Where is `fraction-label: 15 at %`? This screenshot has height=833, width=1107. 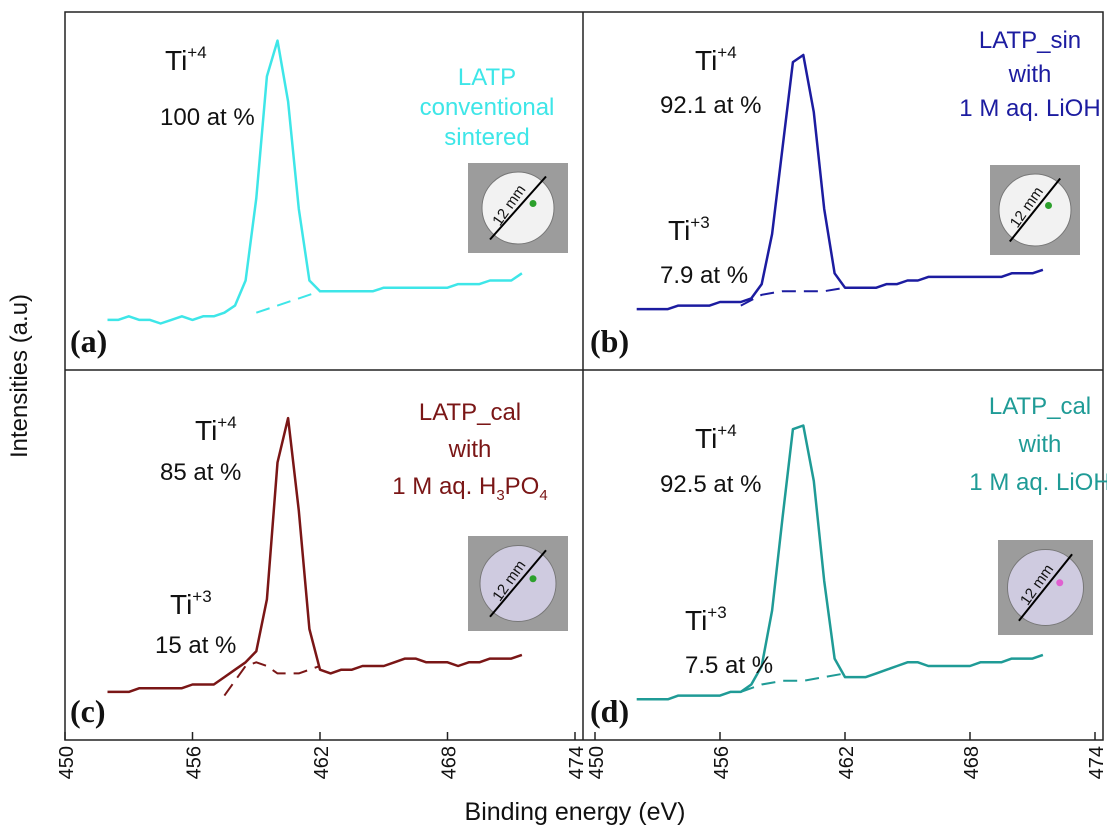
fraction-label: 15 at % is located at coordinates (195, 645).